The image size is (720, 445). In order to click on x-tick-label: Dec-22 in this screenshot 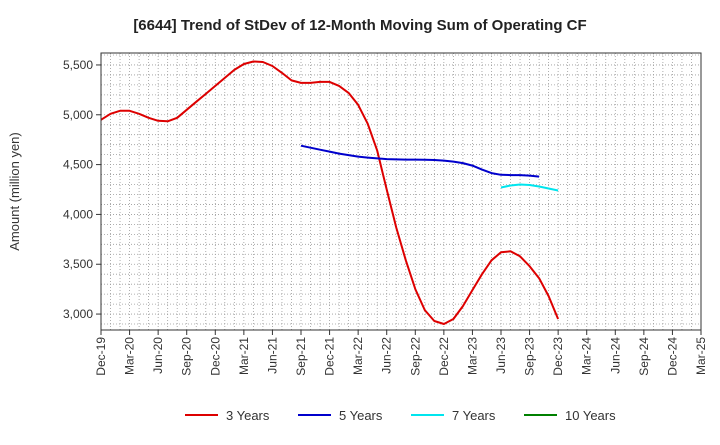, I will do `click(444, 356)`.